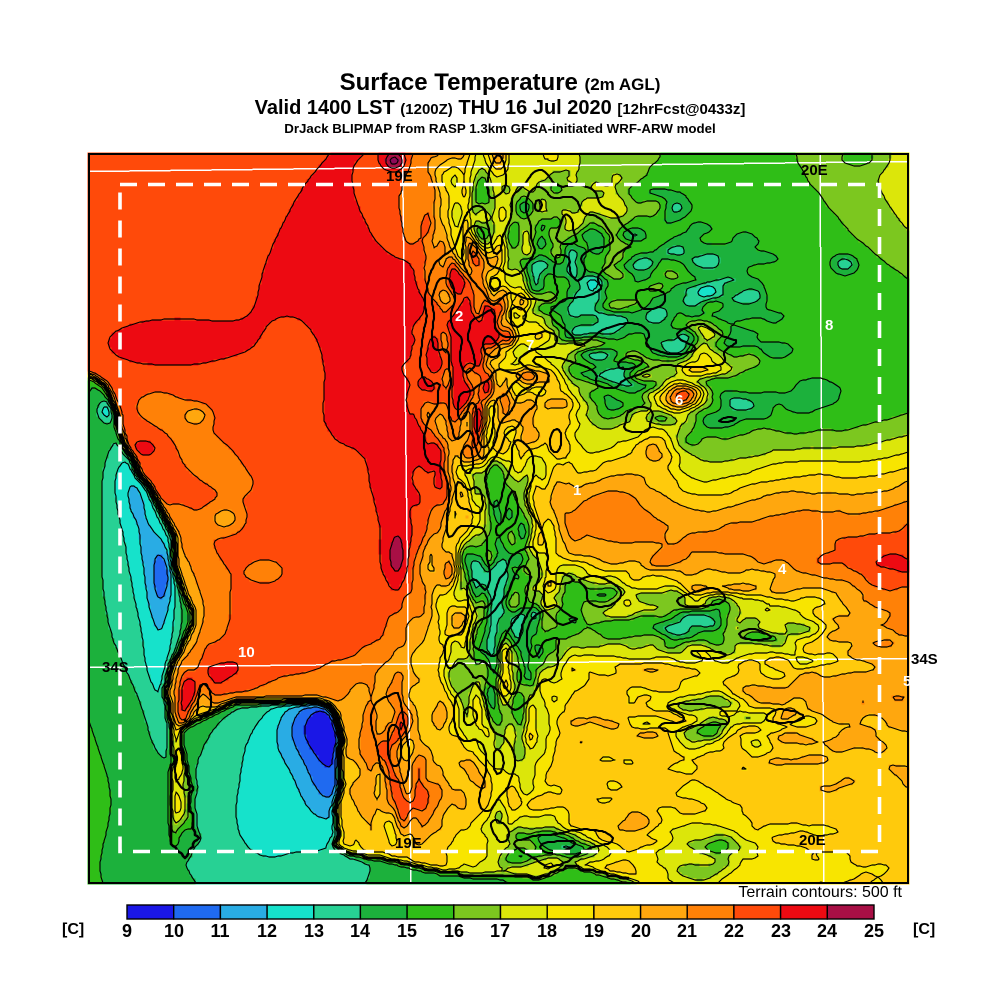 This screenshot has width=1000, height=1005. I want to click on svg-text: 1, so click(577, 490).